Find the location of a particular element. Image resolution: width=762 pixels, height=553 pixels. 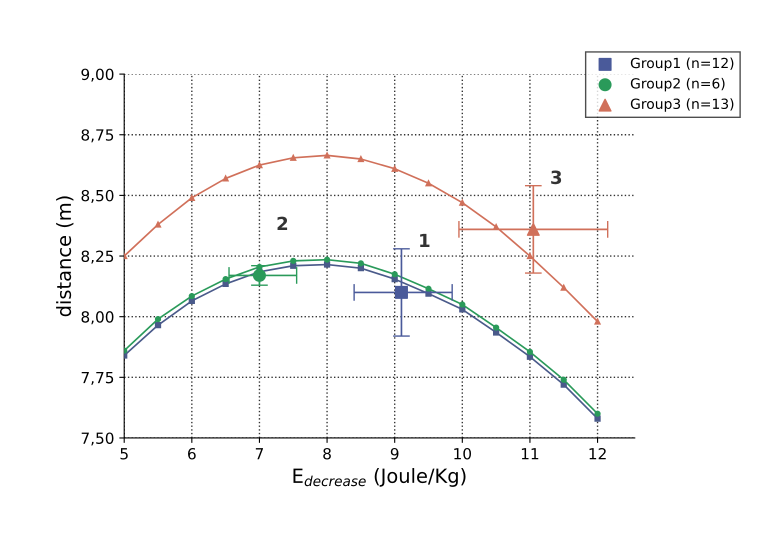

y-axis-title: distance (m) is located at coordinates (65, 256).